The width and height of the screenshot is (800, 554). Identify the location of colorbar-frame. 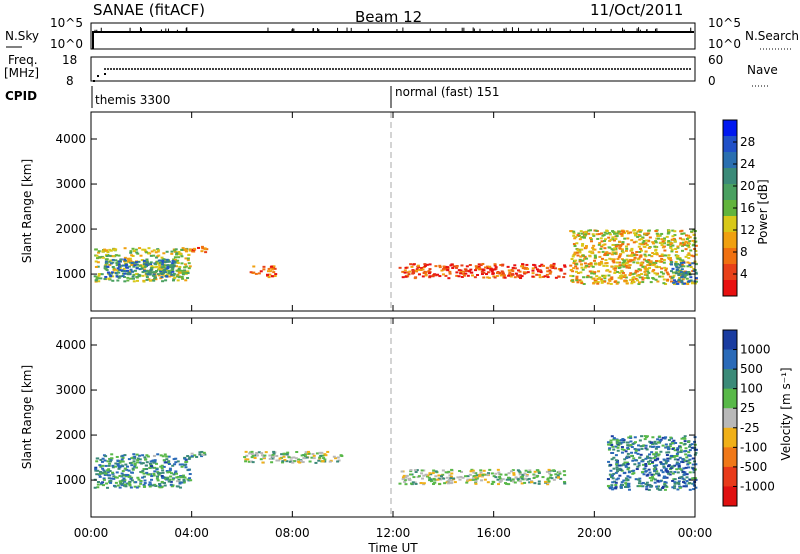
(730, 418).